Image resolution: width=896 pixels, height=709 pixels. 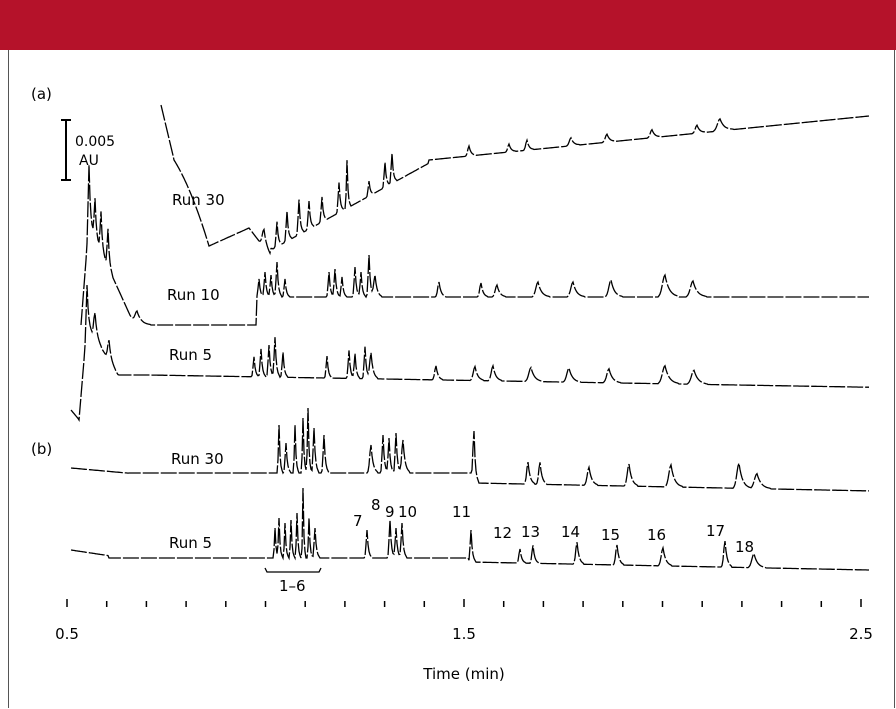 I want to click on x-tick-label-0.5: 0.5, so click(x=67, y=634).